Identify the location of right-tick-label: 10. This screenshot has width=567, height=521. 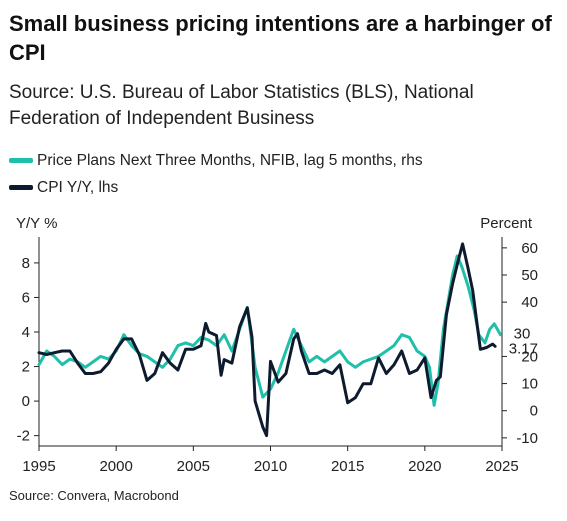
(529, 384).